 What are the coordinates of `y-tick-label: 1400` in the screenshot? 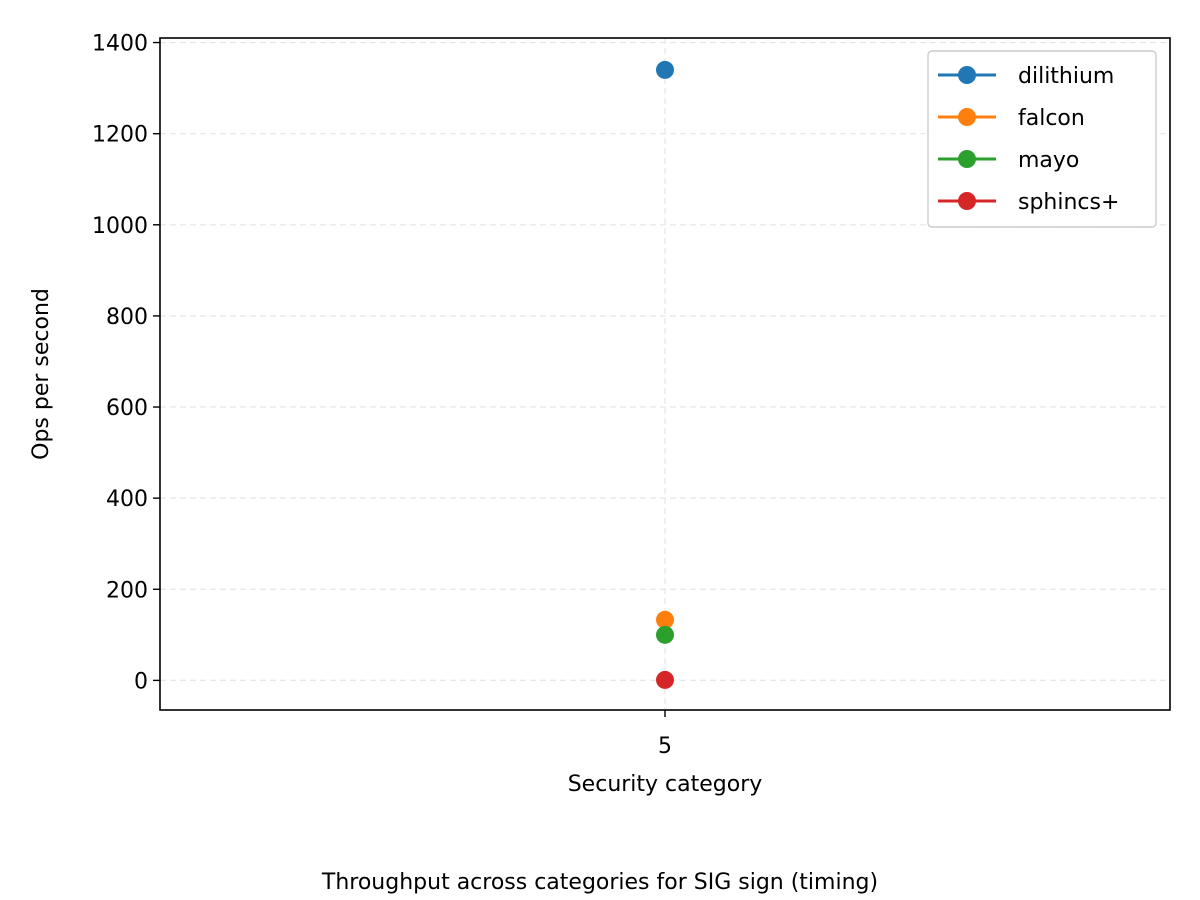 It's located at (120, 44).